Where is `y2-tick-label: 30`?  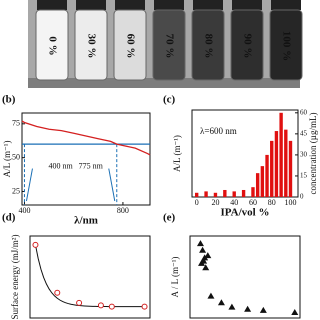 y2-tick-label: 30 is located at coordinates (304, 155).